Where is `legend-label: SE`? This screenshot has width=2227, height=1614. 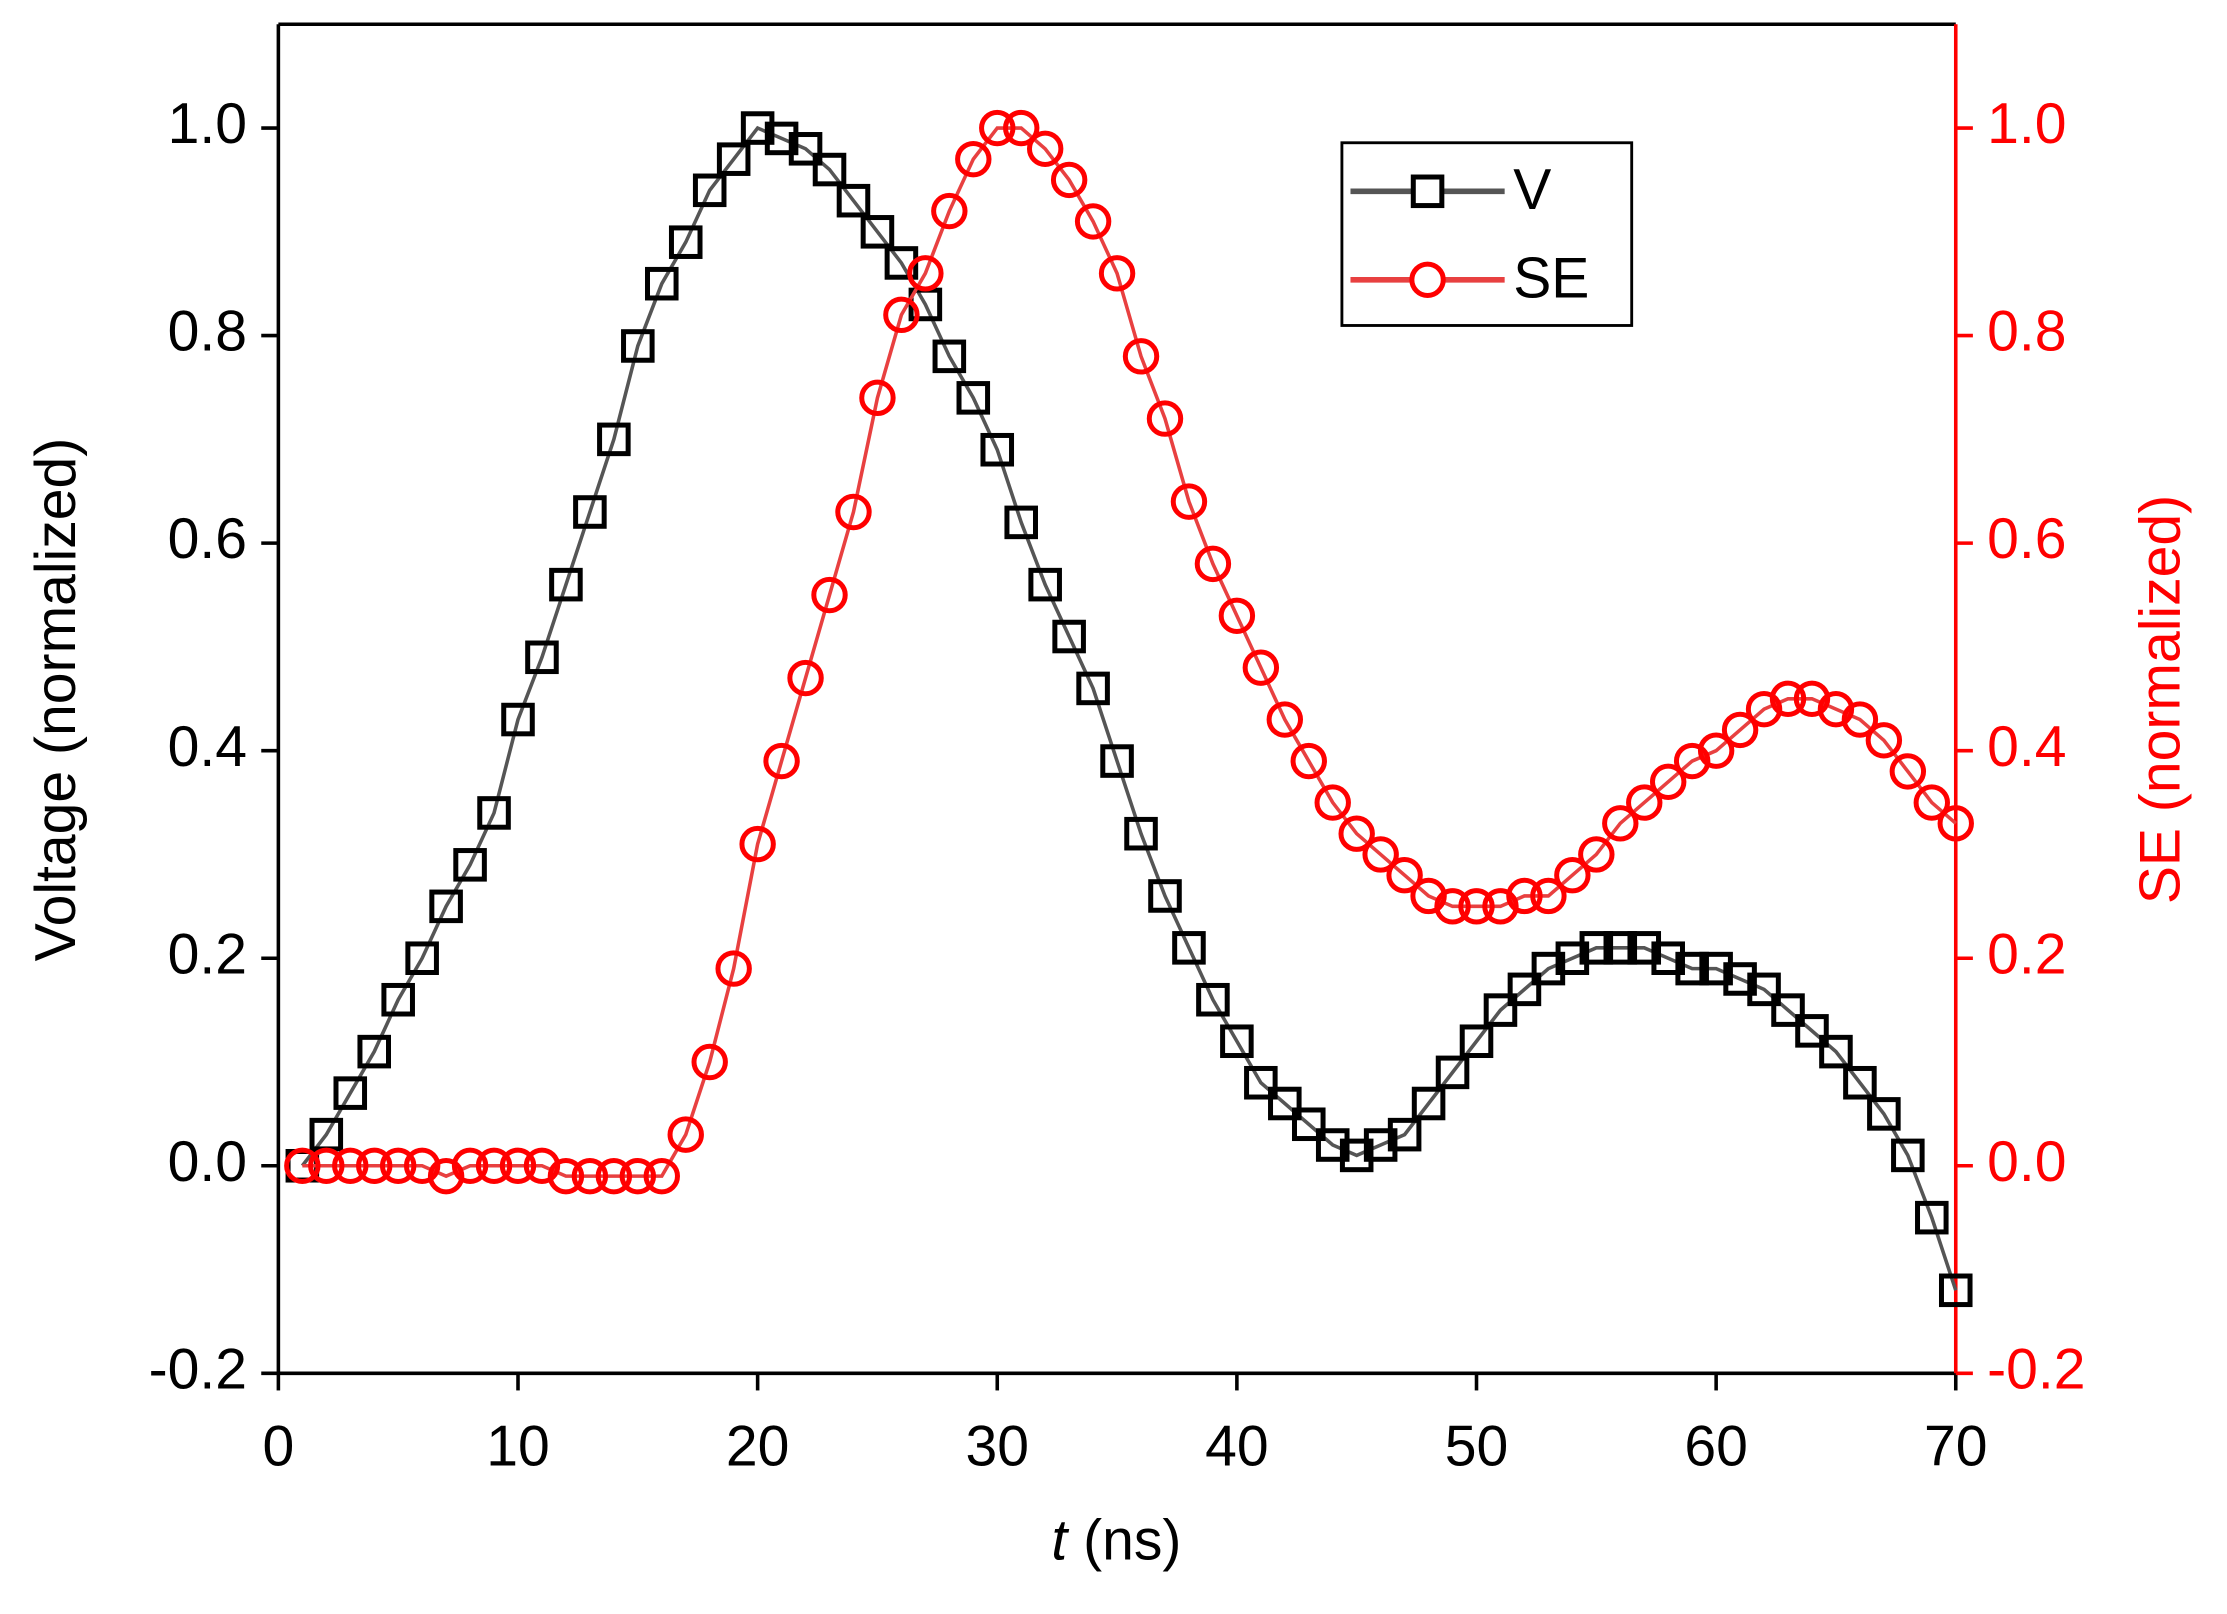 legend-label: SE is located at coordinates (1551, 279).